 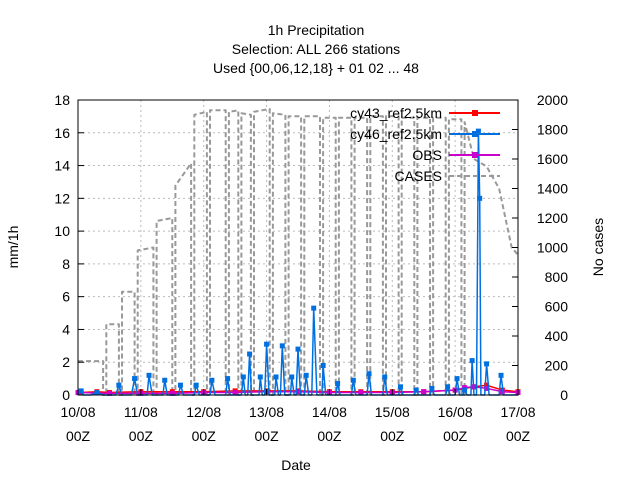 I want to click on x-tick-sublabel-1: 00Z, so click(x=141, y=436).